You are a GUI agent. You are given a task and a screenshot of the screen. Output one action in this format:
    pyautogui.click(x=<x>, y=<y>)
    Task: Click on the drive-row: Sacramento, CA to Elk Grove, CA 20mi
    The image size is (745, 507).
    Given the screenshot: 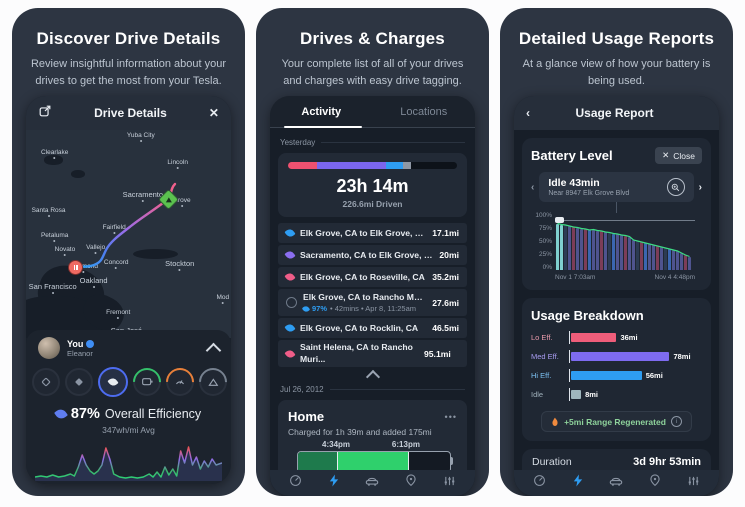 What is the action you would take?
    pyautogui.click(x=372, y=255)
    